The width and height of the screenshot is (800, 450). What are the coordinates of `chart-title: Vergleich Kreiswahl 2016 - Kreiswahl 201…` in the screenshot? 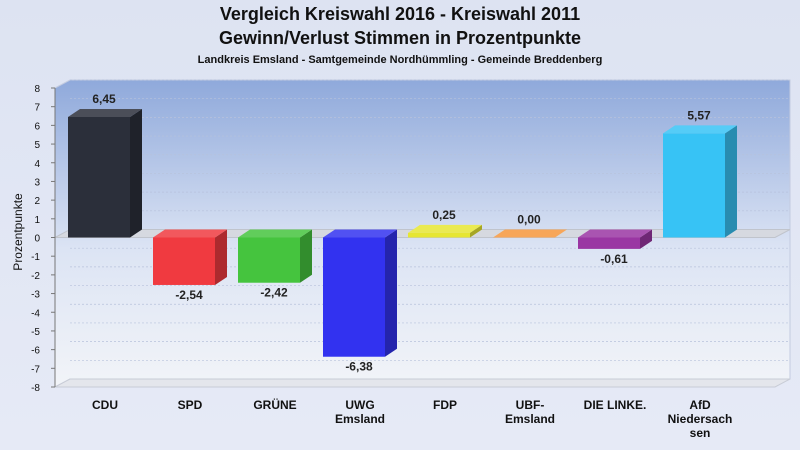 It's located at (400, 14).